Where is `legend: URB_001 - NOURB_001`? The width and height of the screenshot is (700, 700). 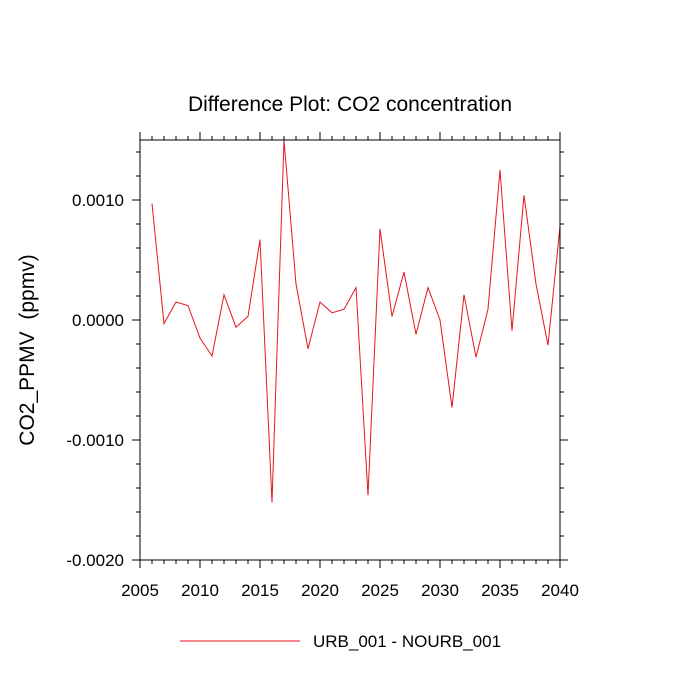 legend: URB_001 - NOURB_001 is located at coordinates (340, 641).